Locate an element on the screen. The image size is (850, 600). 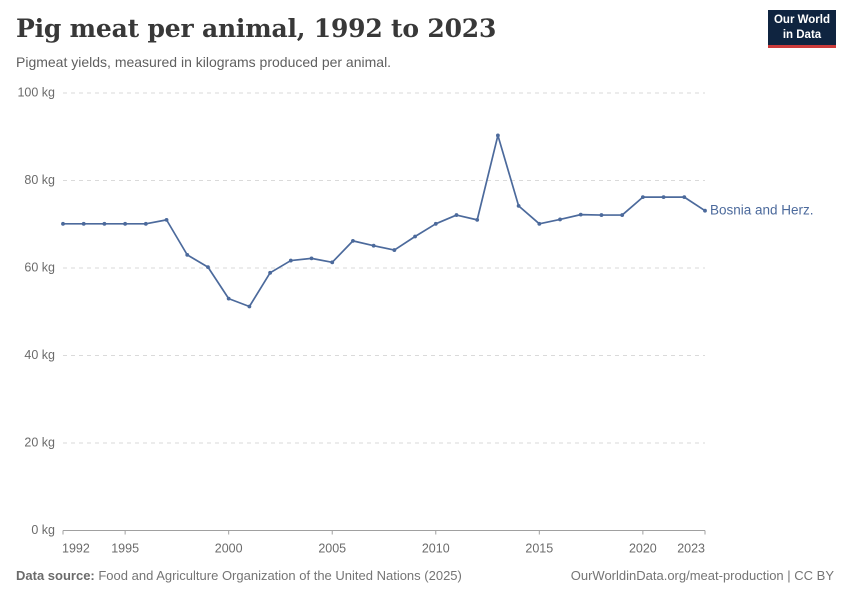
data-source-label: Data source: is located at coordinates (55, 575).